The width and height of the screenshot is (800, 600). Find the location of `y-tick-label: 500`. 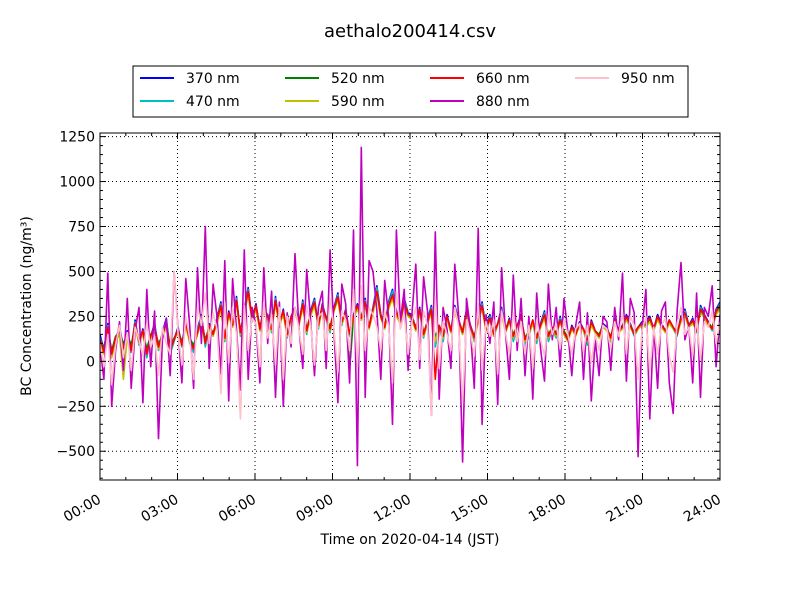

y-tick-label: 500 is located at coordinates (81, 272).